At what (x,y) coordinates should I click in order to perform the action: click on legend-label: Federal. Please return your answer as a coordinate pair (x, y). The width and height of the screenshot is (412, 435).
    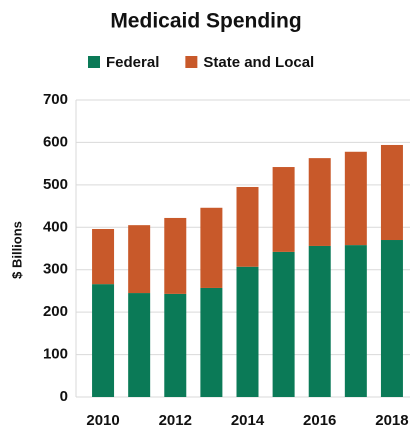
    Looking at the image, I should click on (132, 62).